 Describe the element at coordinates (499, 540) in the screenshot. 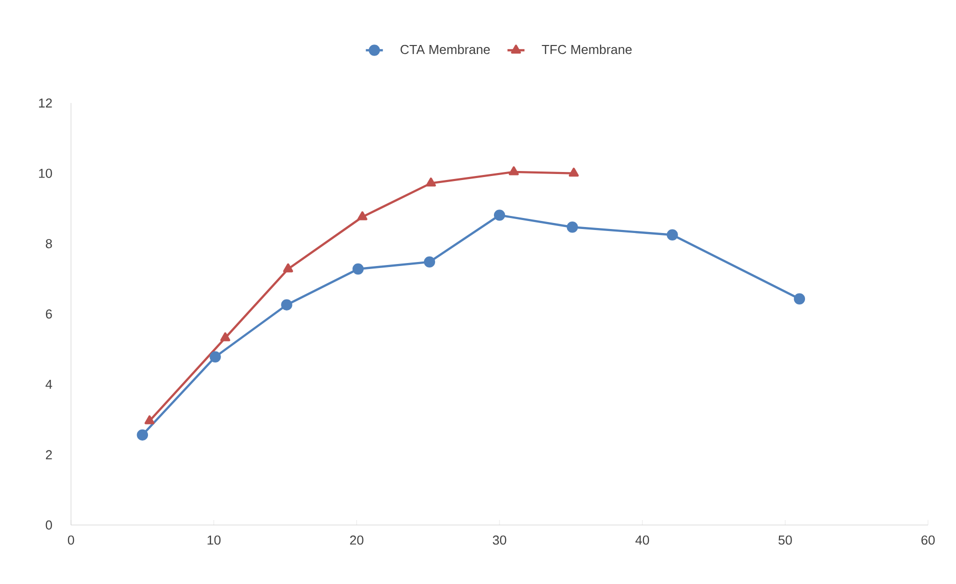

I see `x-tick-label: 30` at that location.